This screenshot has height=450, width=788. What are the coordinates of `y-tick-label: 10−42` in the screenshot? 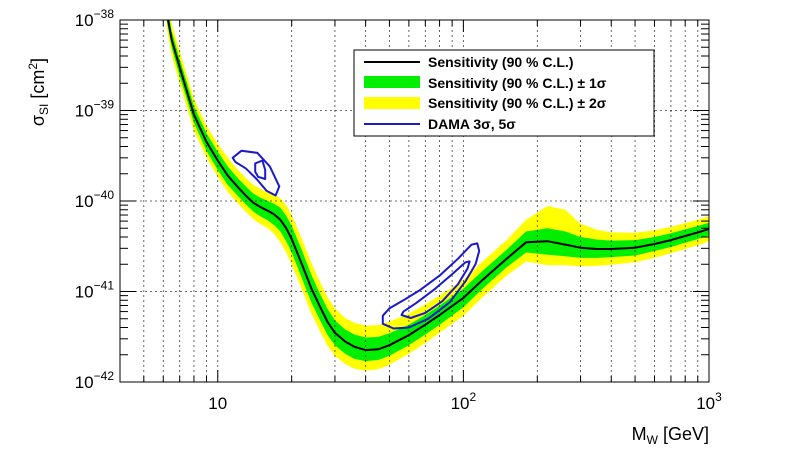 It's located at (95, 380).